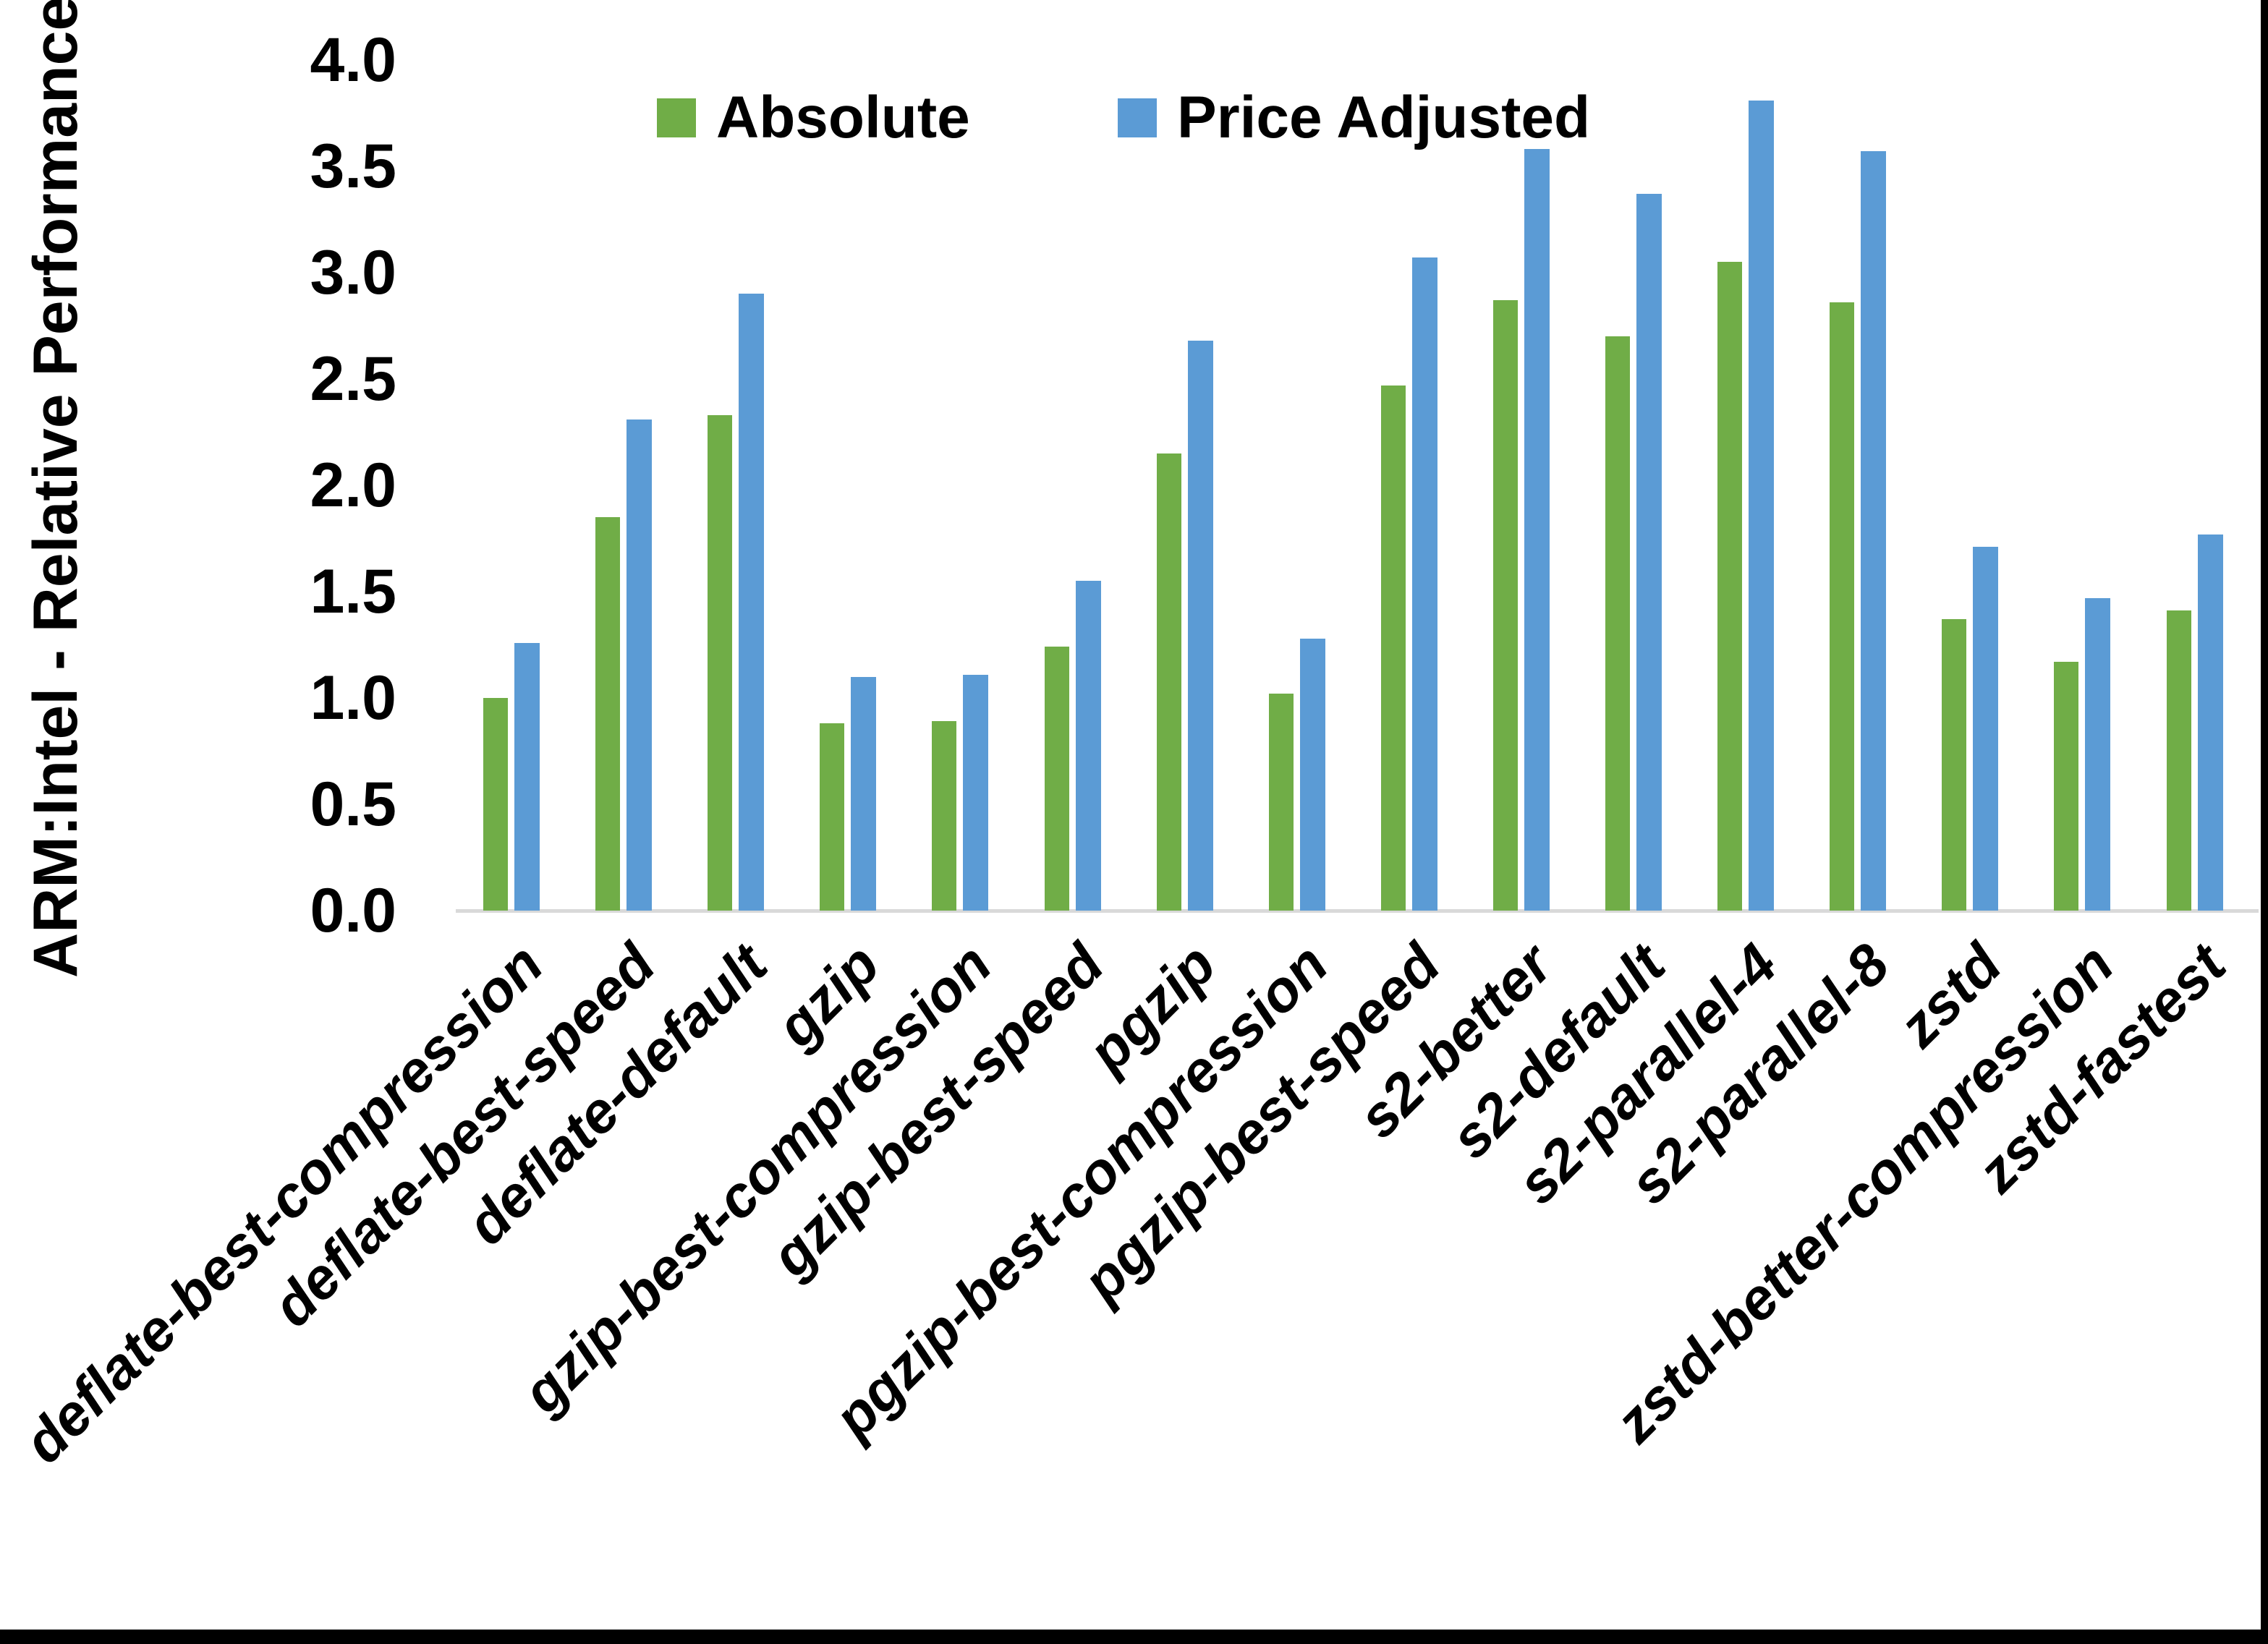  What do you see at coordinates (56, 489) in the screenshot?
I see `y-axis-title: ARM:Intel - Relative Performance` at bounding box center [56, 489].